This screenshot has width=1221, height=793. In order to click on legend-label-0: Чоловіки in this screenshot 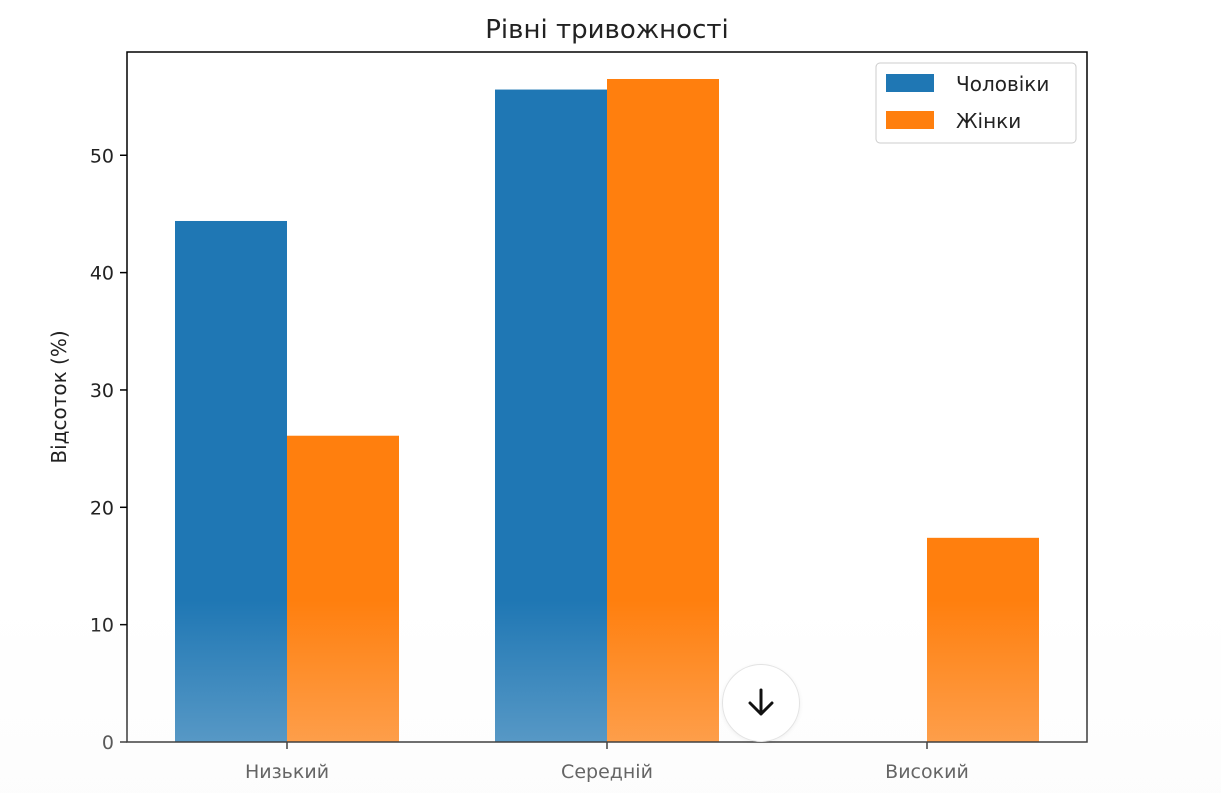, I will do `click(1002, 84)`.